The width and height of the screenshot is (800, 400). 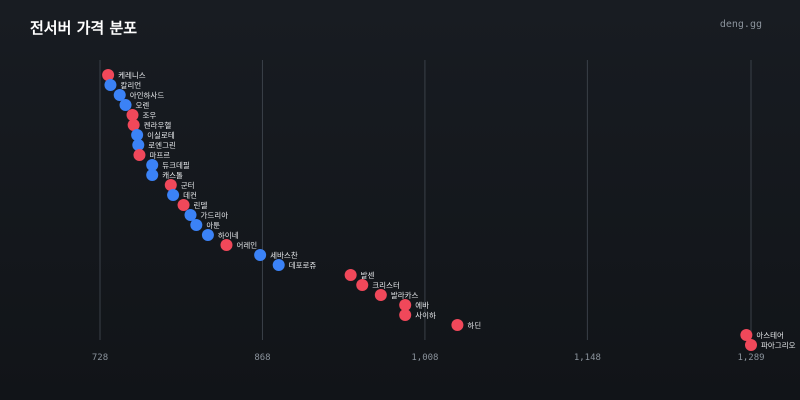 I want to click on point-label: 아툰, so click(x=213, y=225).